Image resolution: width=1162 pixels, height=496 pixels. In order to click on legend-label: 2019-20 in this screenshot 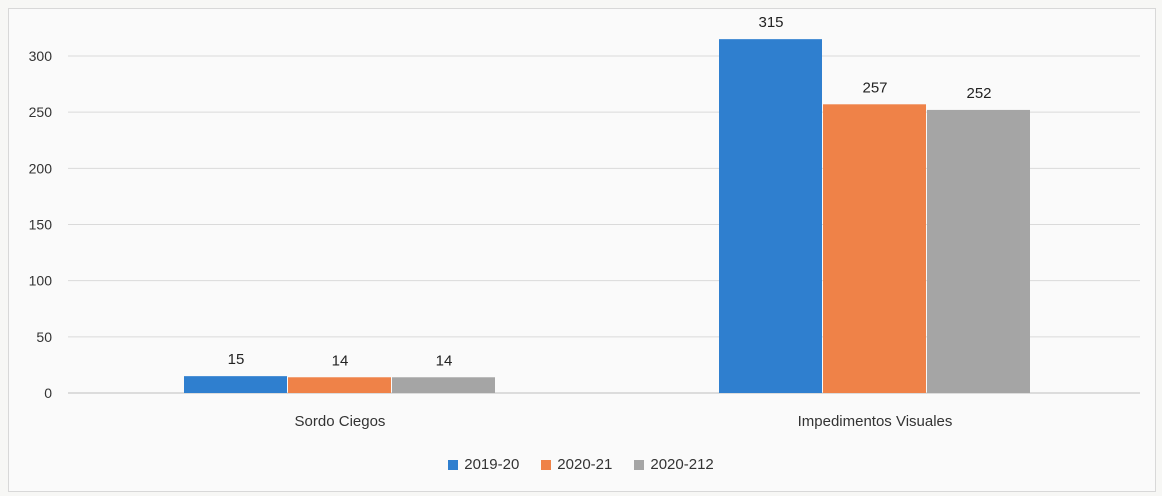, I will do `click(492, 464)`.